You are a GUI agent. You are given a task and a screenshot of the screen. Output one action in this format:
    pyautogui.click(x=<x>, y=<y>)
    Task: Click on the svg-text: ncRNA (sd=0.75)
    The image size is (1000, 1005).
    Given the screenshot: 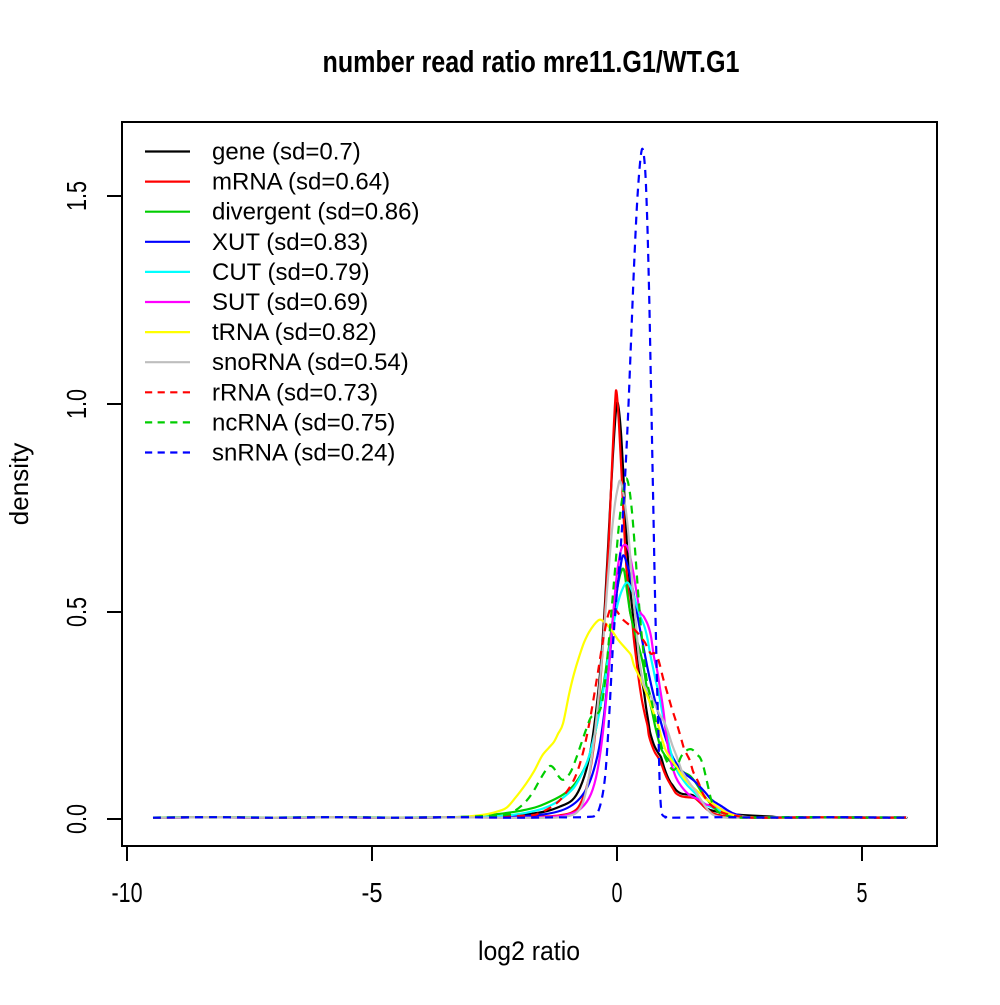 What is the action you would take?
    pyautogui.click(x=303, y=422)
    